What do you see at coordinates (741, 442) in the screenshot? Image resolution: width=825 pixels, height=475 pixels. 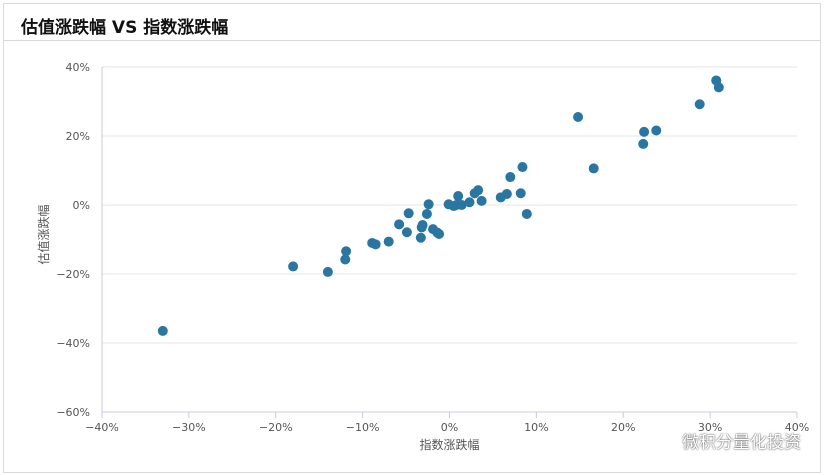 I see `watermark-text: 微积分量化投资` at bounding box center [741, 442].